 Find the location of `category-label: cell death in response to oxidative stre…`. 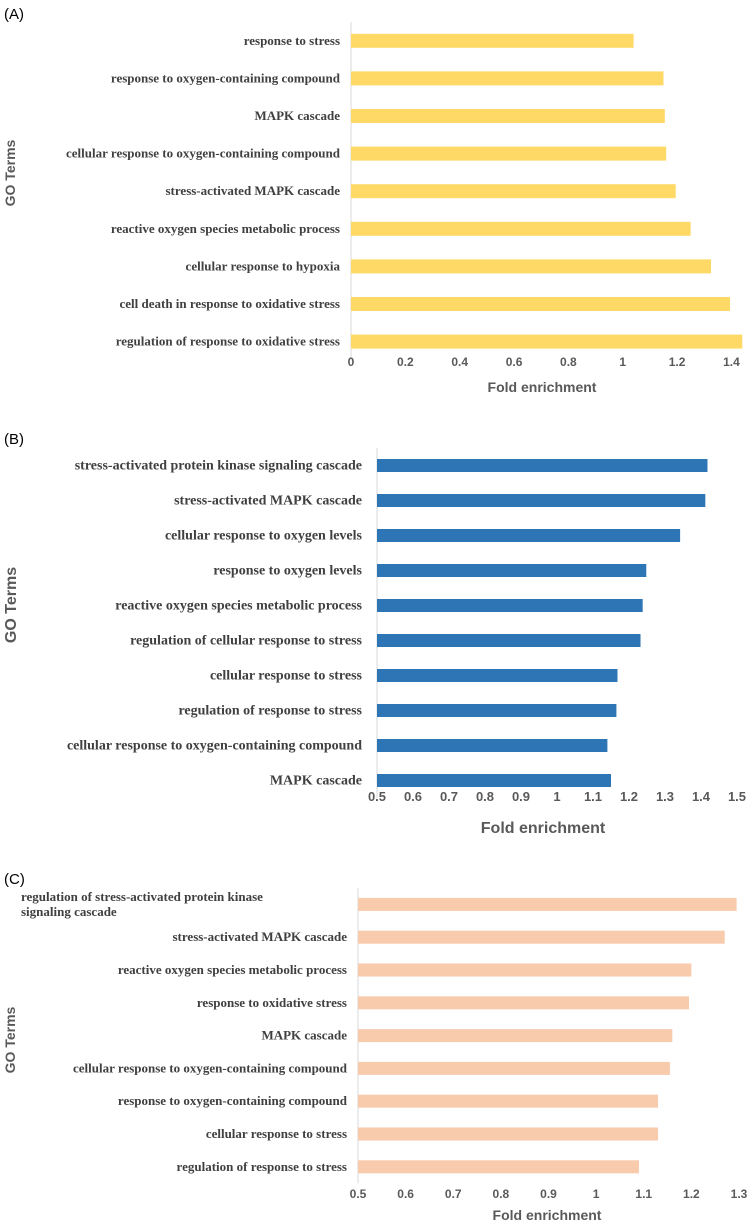

category-label: cell death in response to oxidative stre… is located at coordinates (229, 303).